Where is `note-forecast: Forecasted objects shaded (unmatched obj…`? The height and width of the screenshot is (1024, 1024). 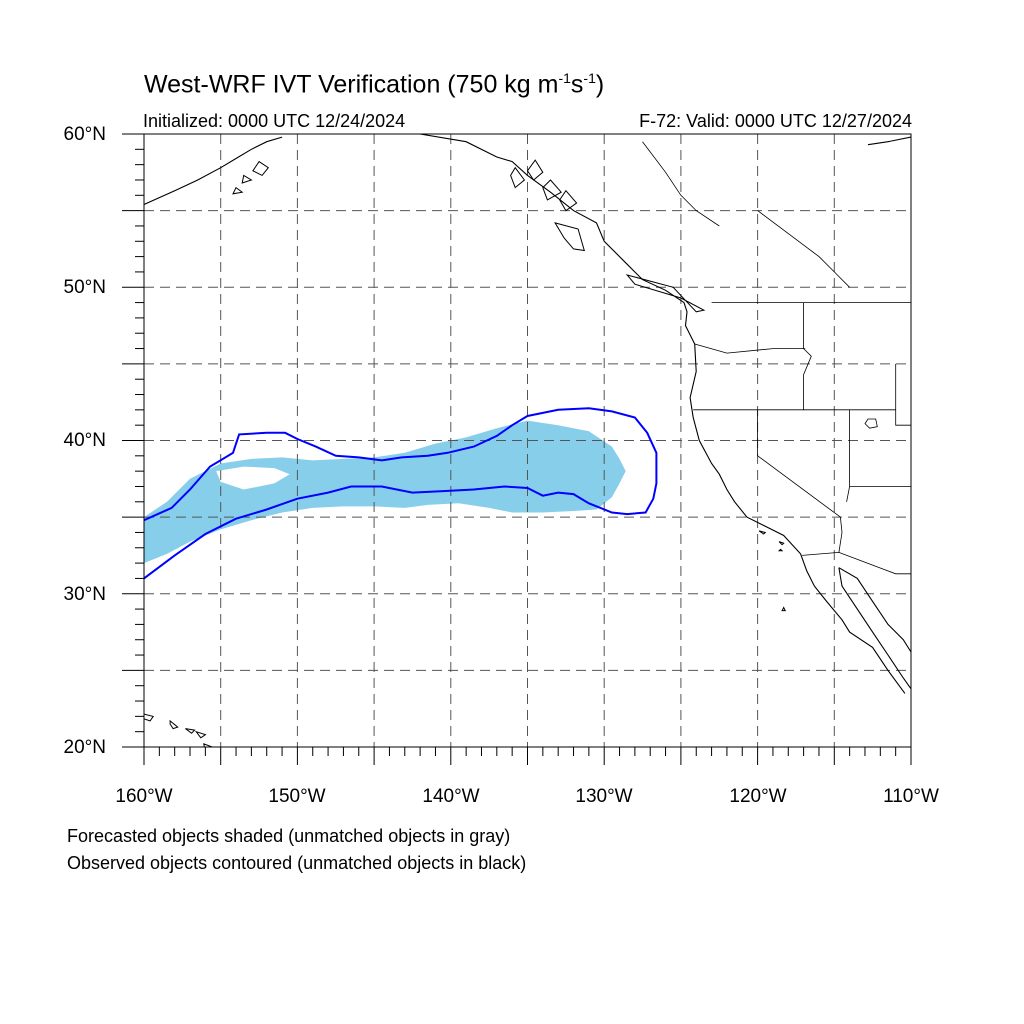
note-forecast: Forecasted objects shaded (unmatched obj… is located at coordinates (289, 836).